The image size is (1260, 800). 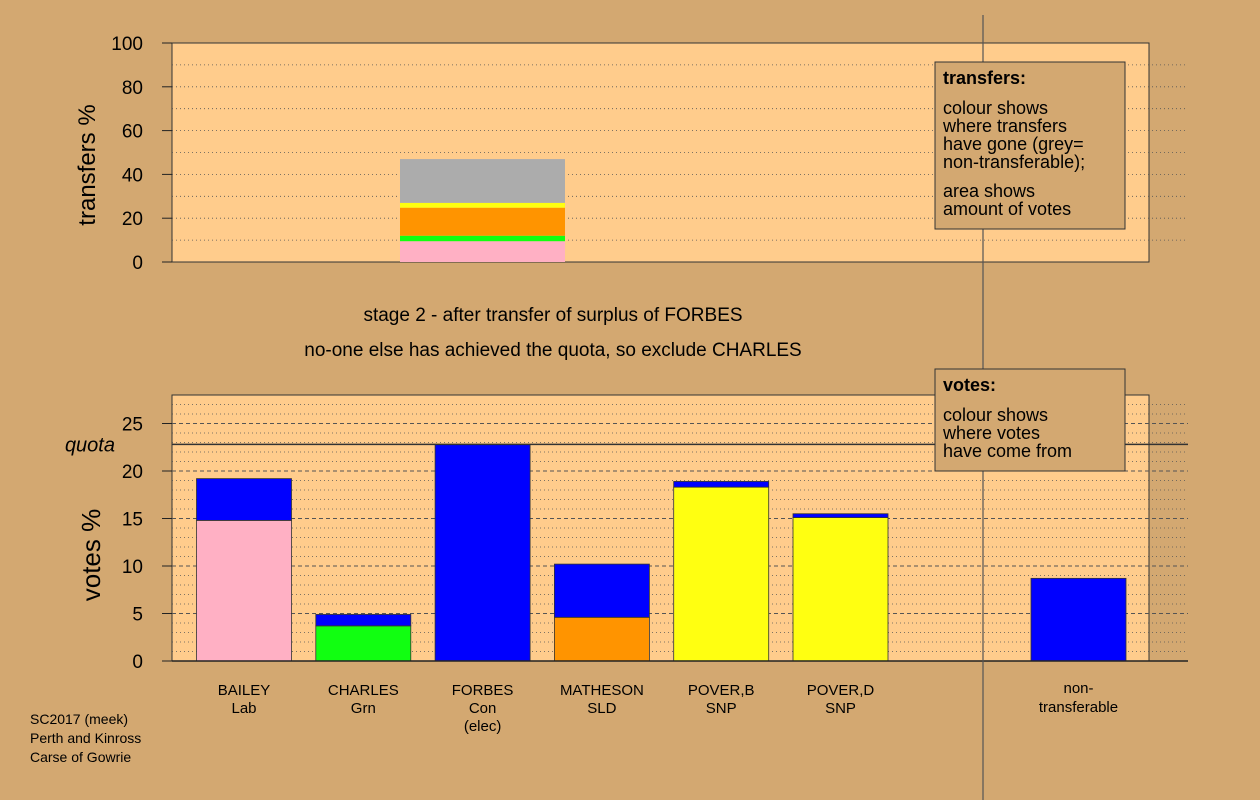 What do you see at coordinates (602, 690) in the screenshot?
I see `candidate-name-label: MATHESON` at bounding box center [602, 690].